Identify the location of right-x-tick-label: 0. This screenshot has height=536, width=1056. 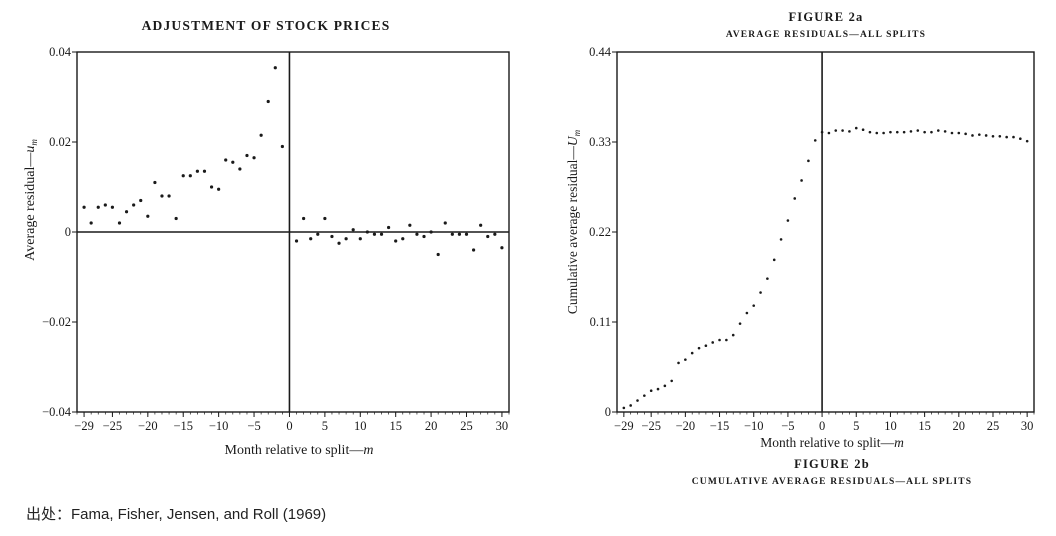
(822, 426).